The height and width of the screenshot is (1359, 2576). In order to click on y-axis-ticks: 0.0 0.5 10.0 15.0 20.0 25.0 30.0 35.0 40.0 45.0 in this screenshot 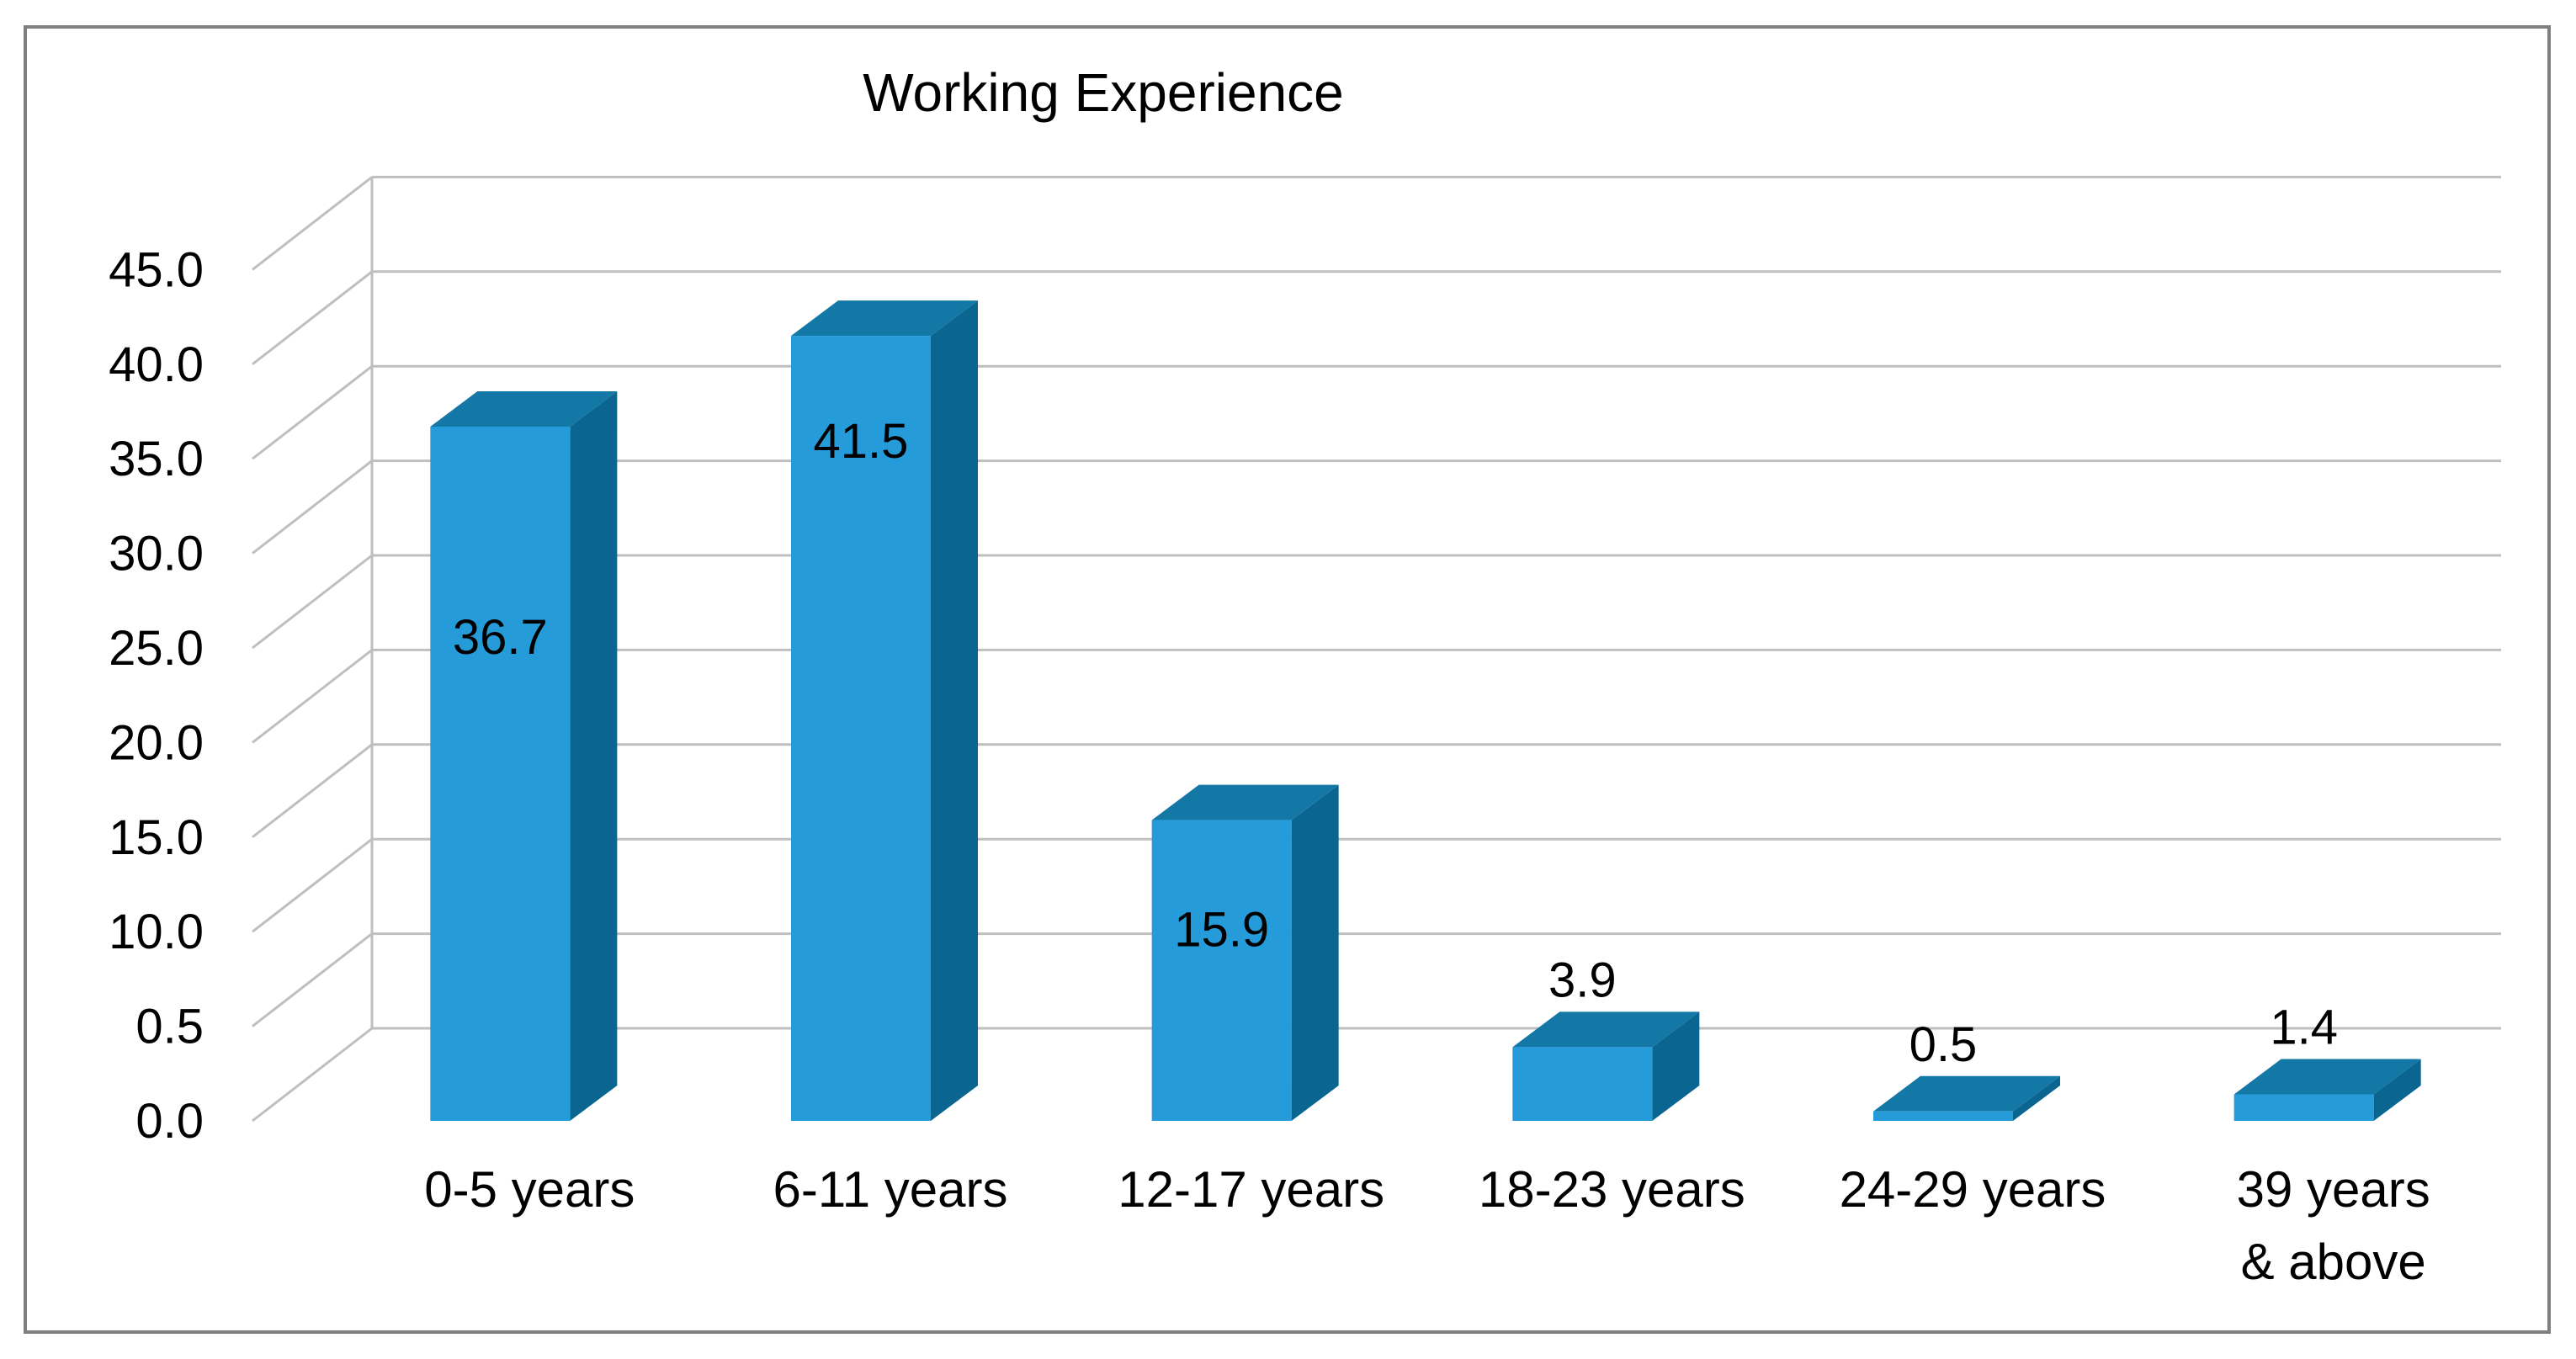, I will do `click(157, 695)`.